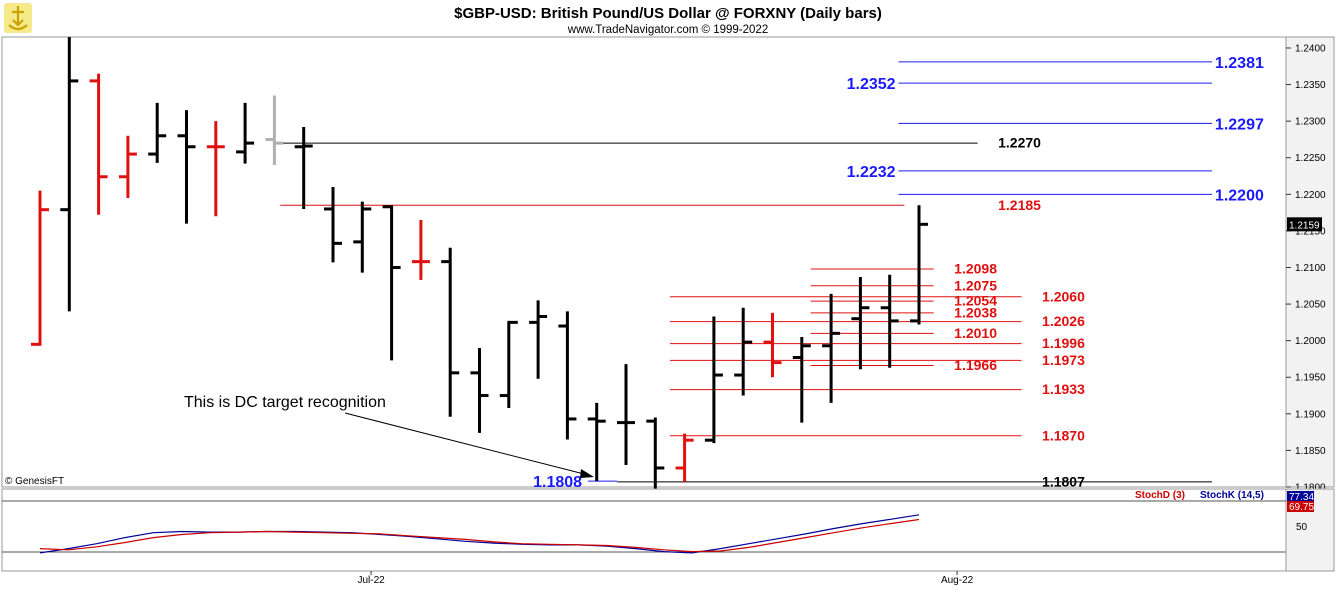 This screenshot has width=1336, height=596. What do you see at coordinates (1310, 268) in the screenshot?
I see `price-tick-label: 1.2100` at bounding box center [1310, 268].